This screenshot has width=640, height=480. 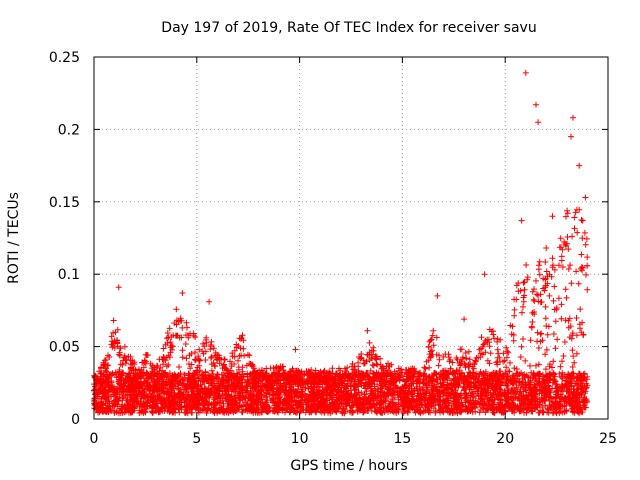 I want to click on y-tick-labels: 0 0.05 0.1 0.15 0.2 0.25, so click(x=64, y=239).